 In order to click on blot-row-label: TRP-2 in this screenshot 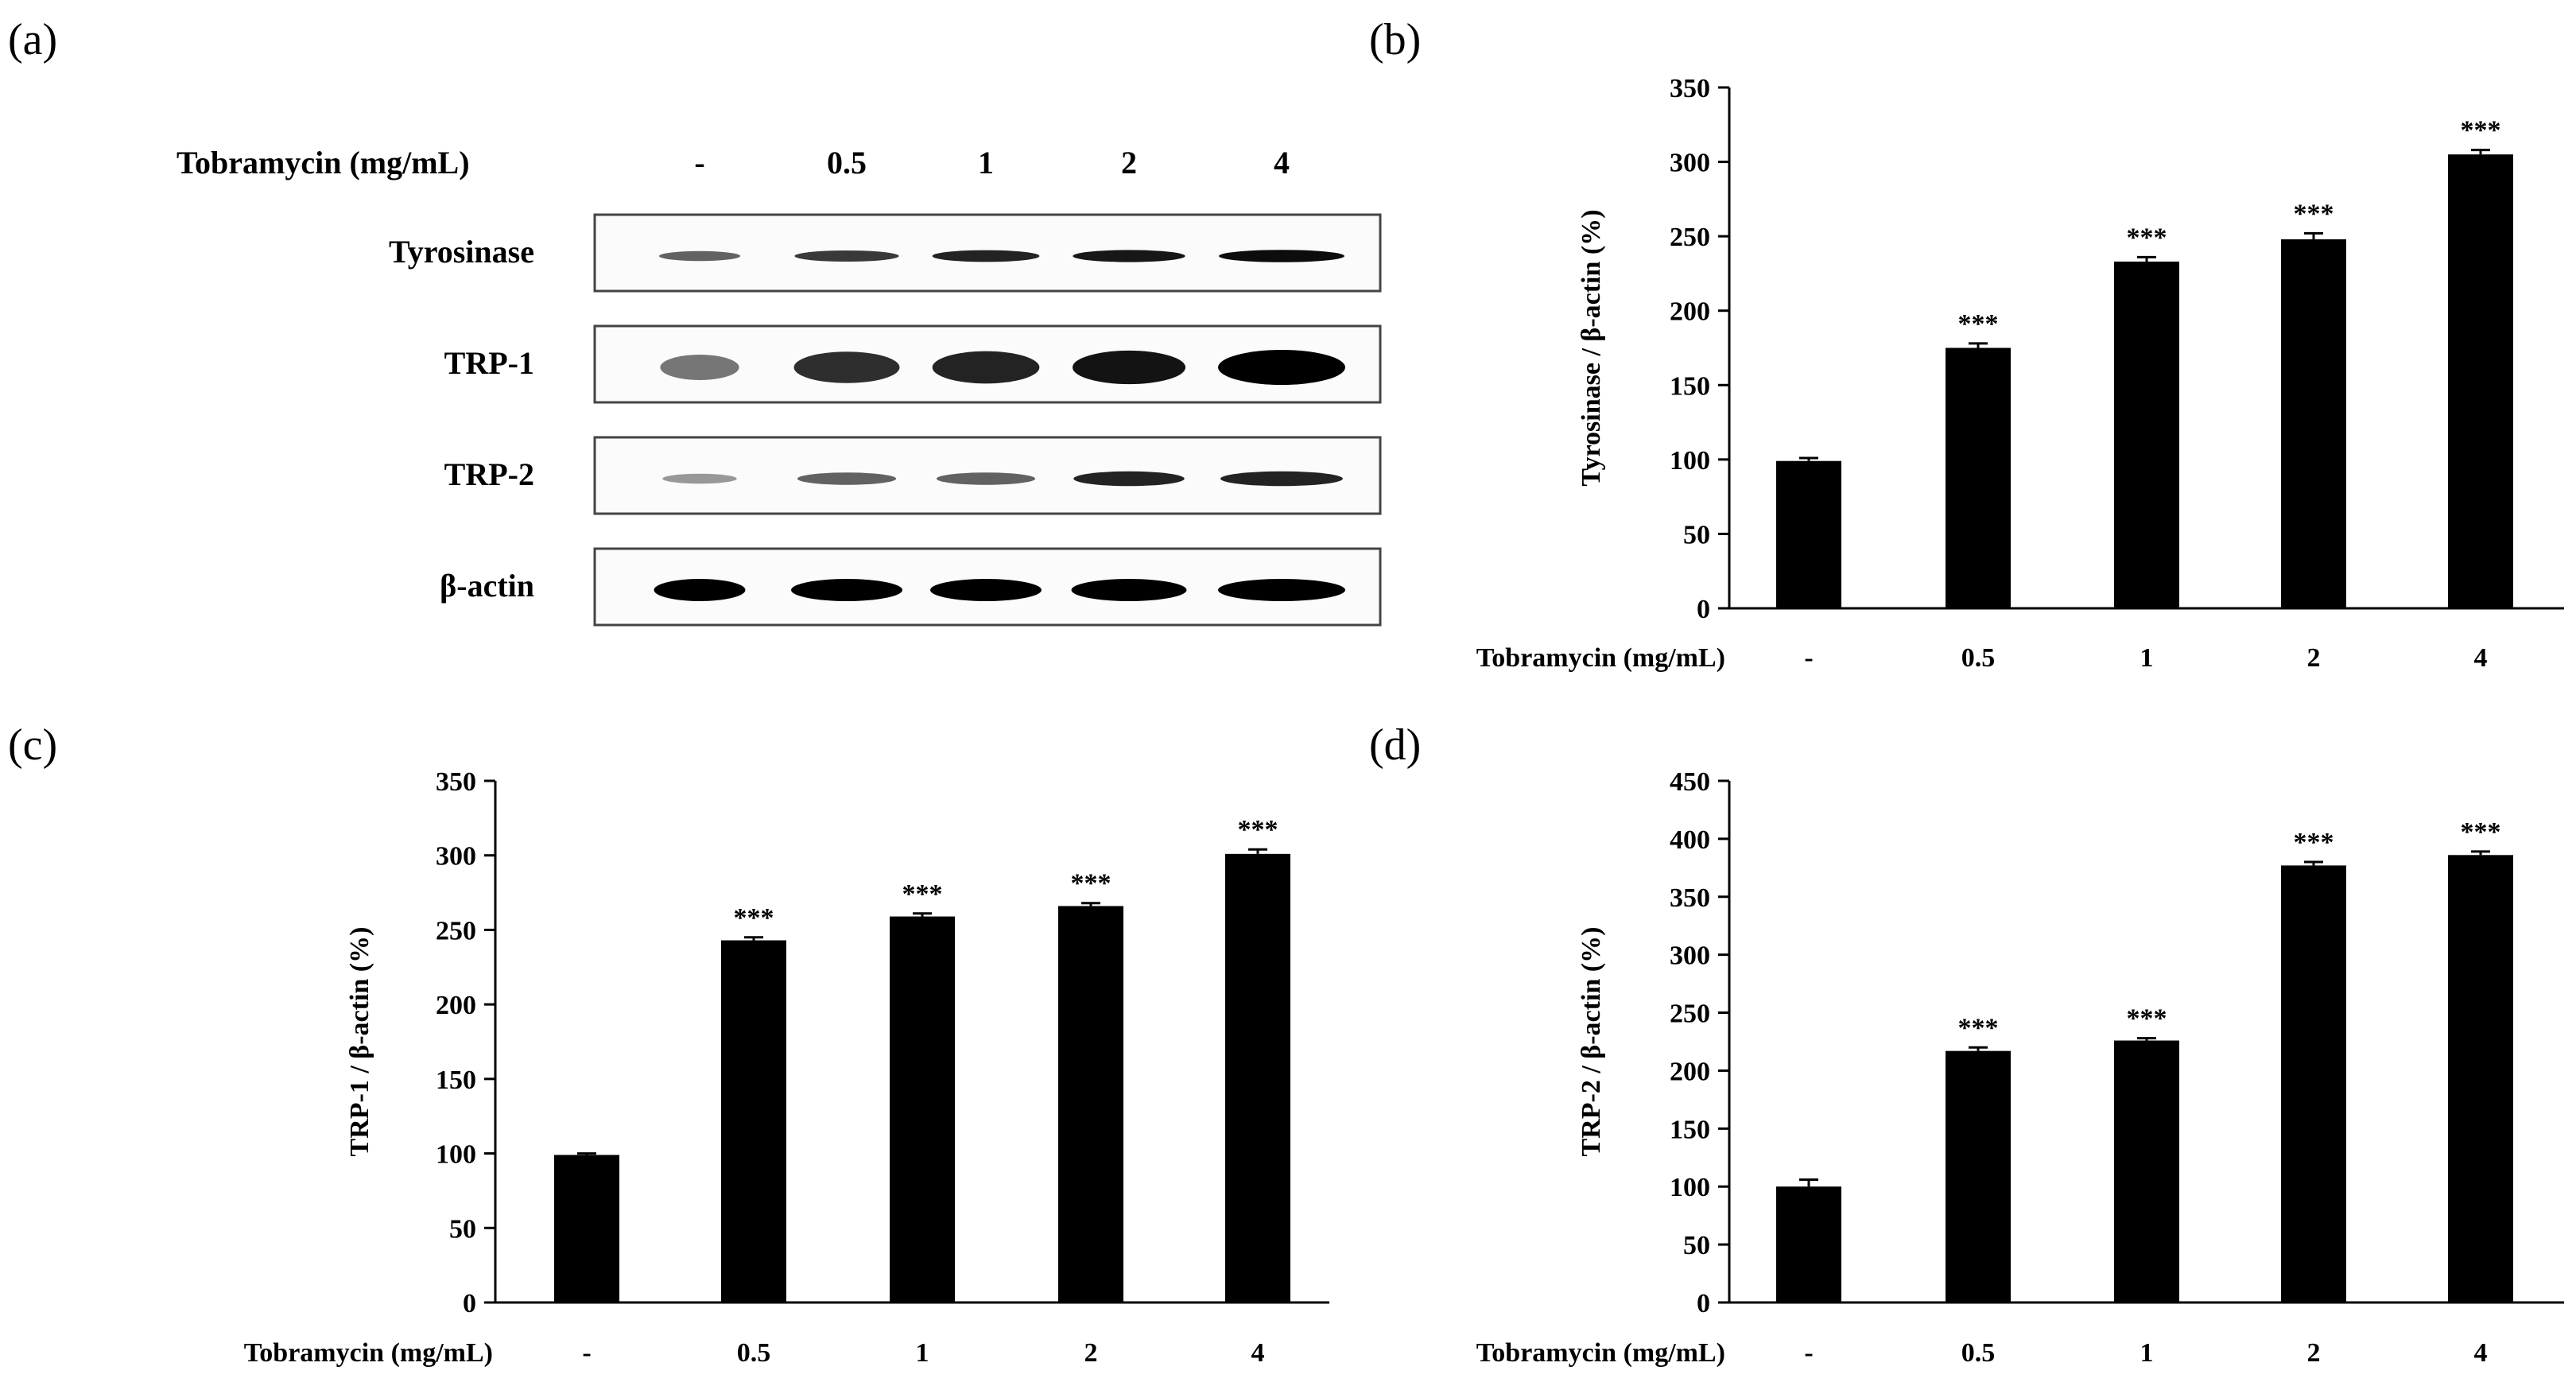, I will do `click(489, 474)`.